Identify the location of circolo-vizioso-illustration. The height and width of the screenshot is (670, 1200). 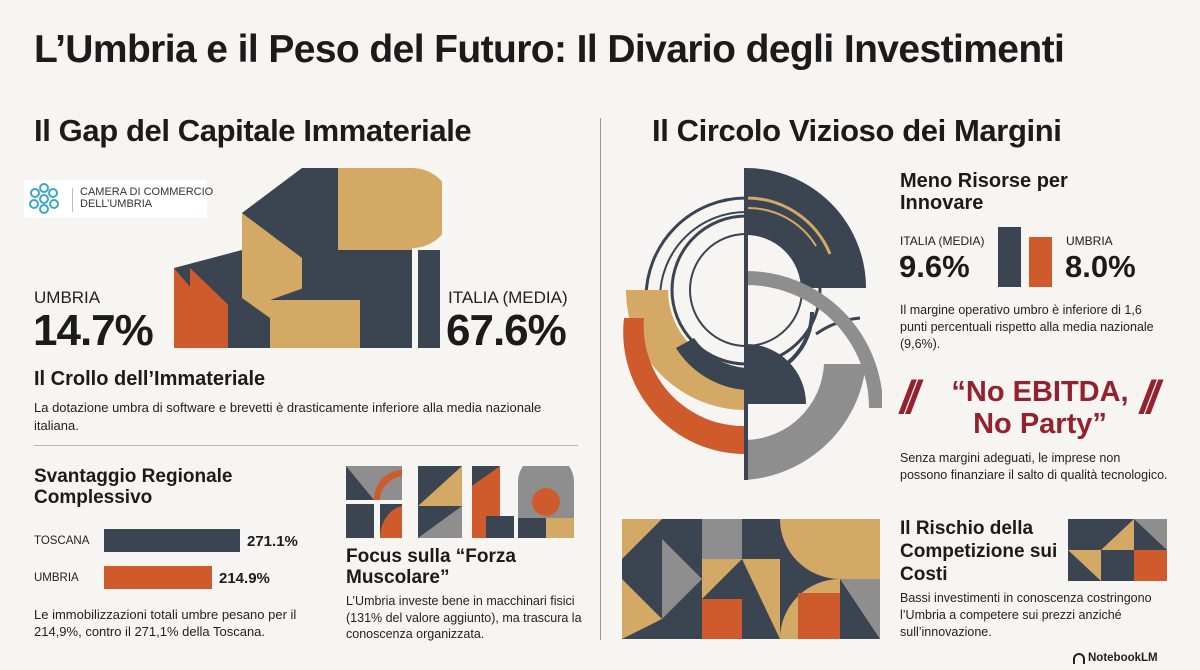
(752, 324).